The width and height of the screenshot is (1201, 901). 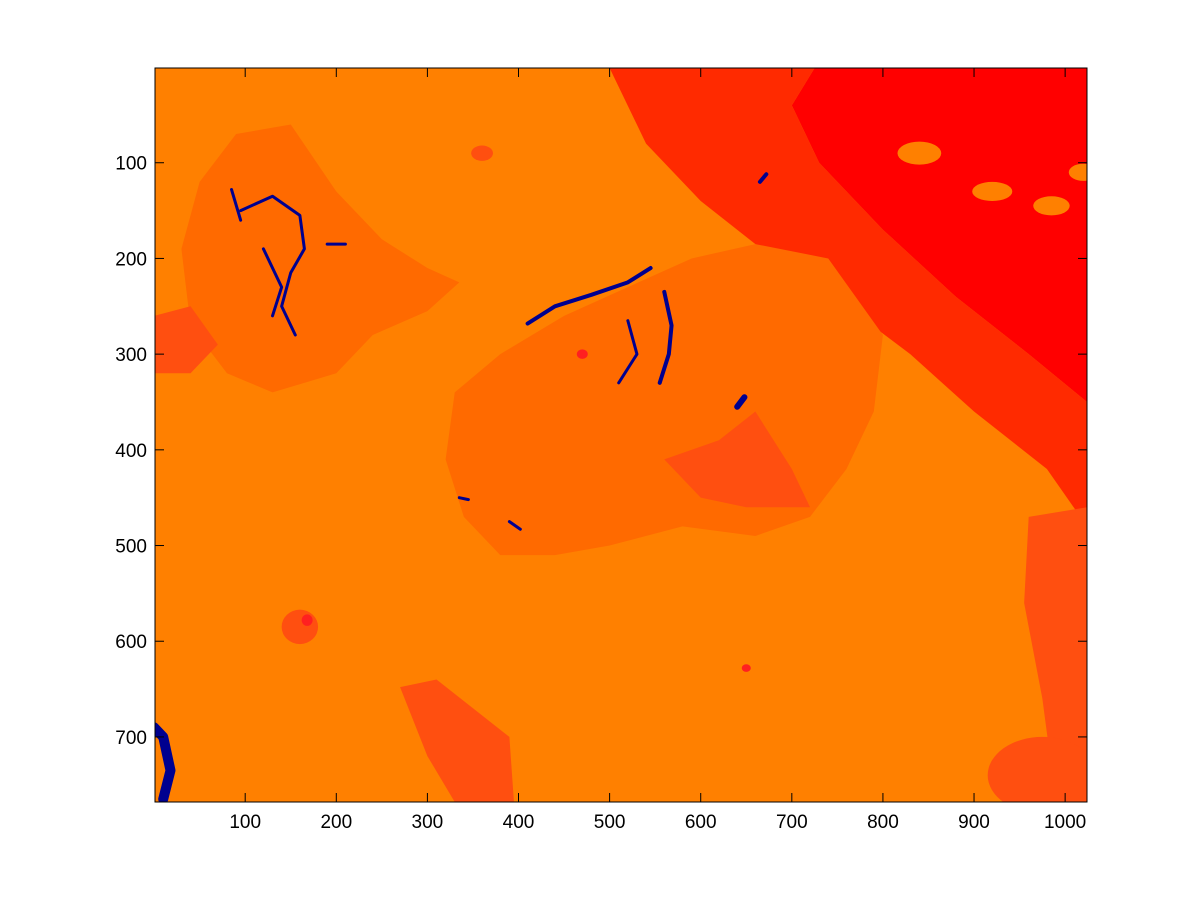 What do you see at coordinates (939, 235) in the screenshot?
I see `heatmap-region-peak` at bounding box center [939, 235].